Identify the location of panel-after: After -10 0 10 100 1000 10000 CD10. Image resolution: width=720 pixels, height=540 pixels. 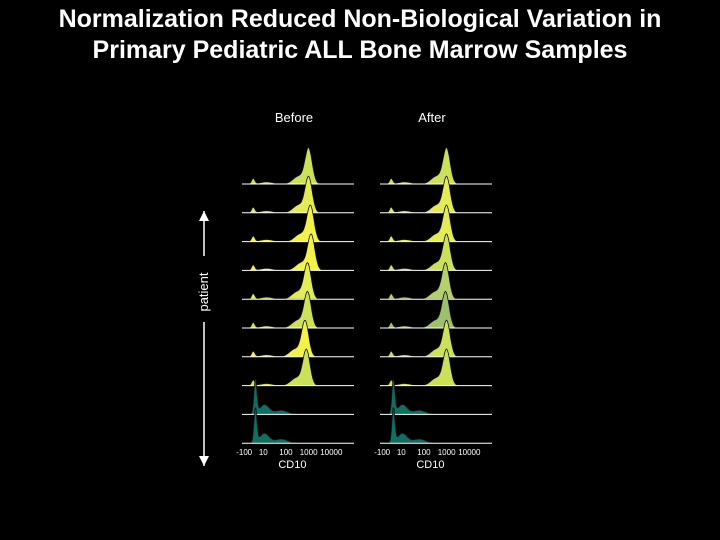
(433, 290).